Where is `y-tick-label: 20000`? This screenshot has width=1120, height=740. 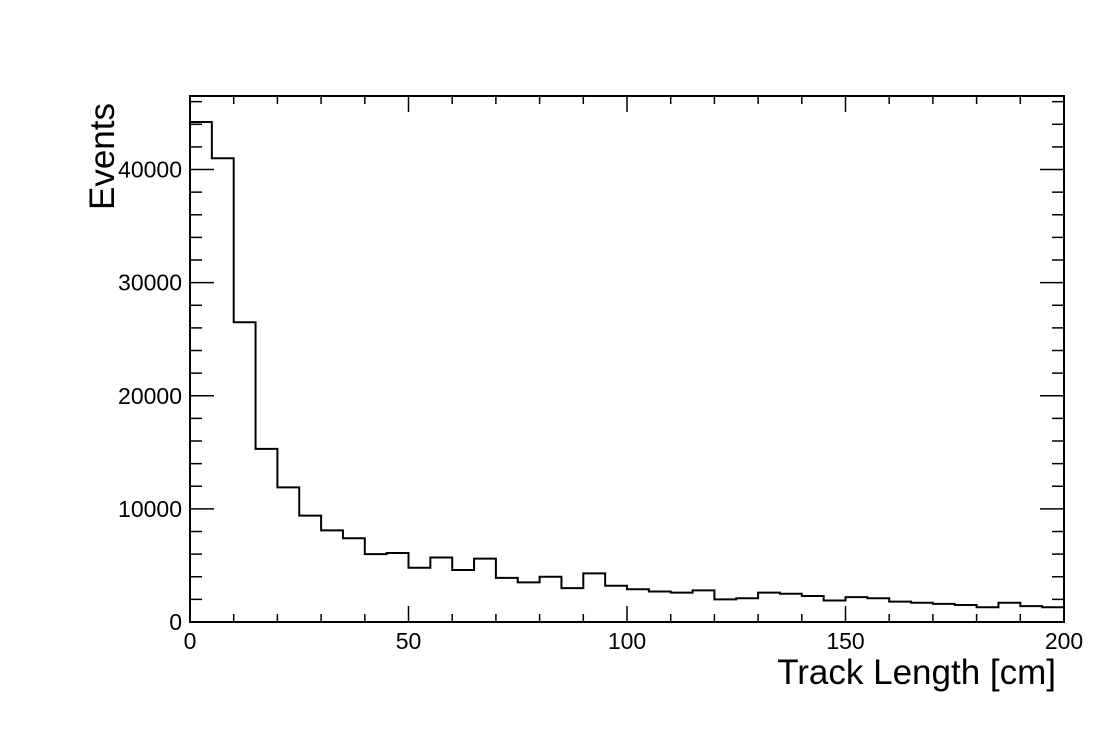 y-tick-label: 20000 is located at coordinates (150, 396).